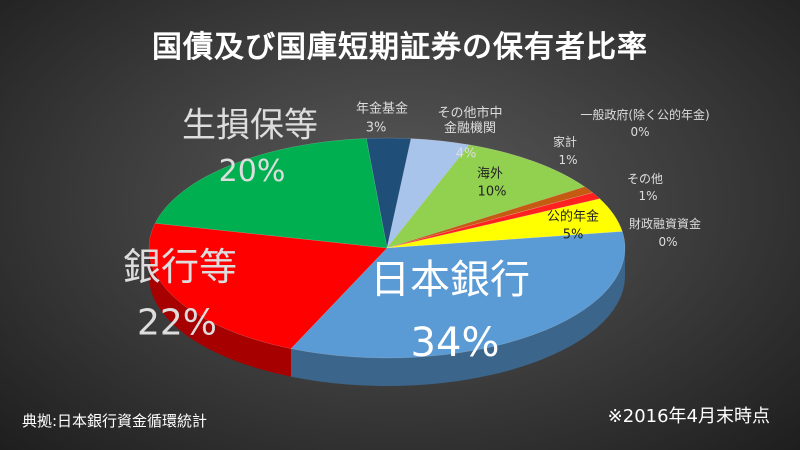  Describe the element at coordinates (376, 128) in the screenshot. I see `value-label: 3%` at that location.